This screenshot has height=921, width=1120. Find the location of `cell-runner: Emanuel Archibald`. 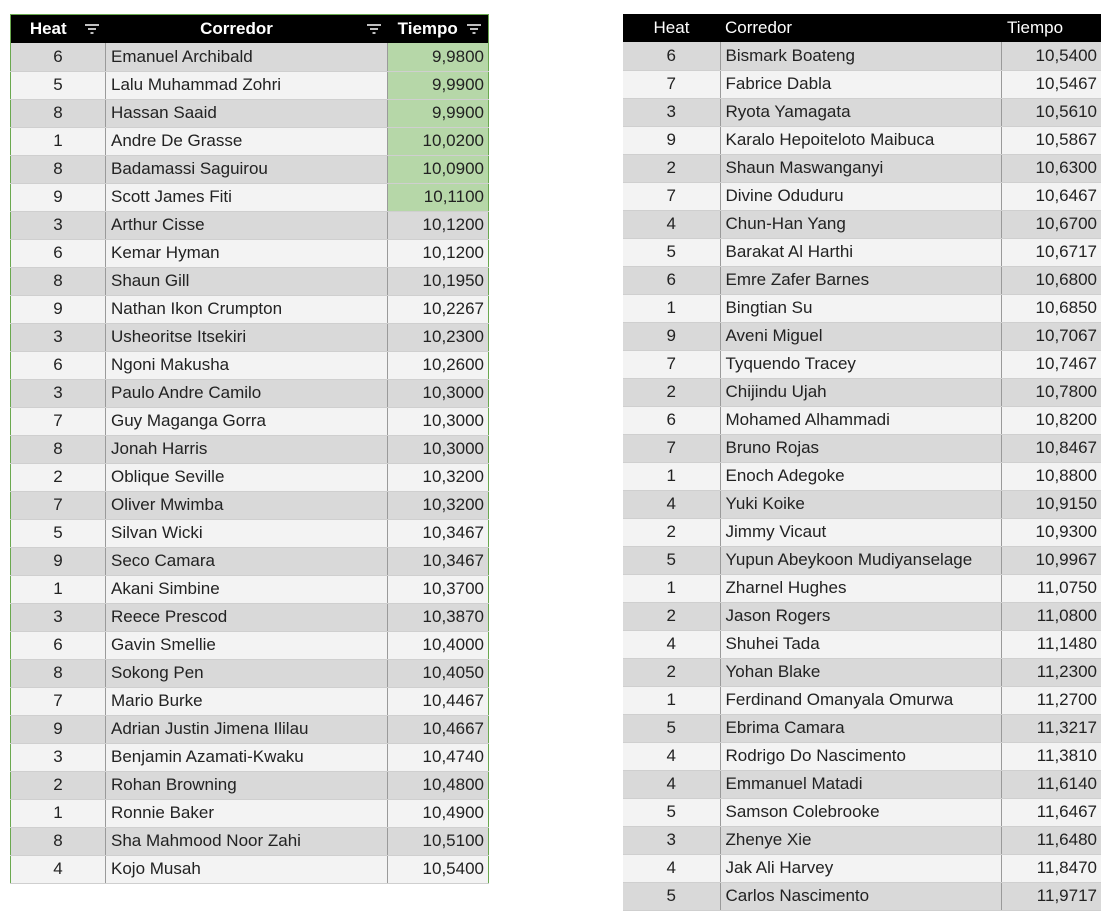

cell-runner: Emanuel Archibald is located at coordinates (246, 57).